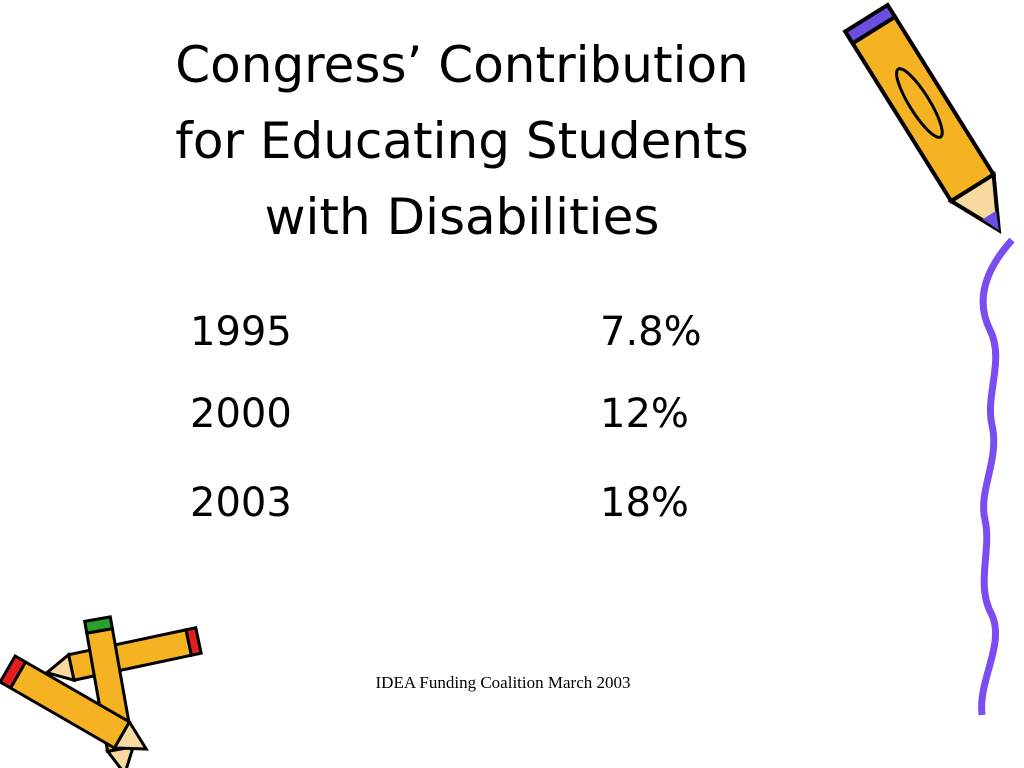  What do you see at coordinates (462, 65) in the screenshot?
I see `title-line: Congress’ Contribution` at bounding box center [462, 65].